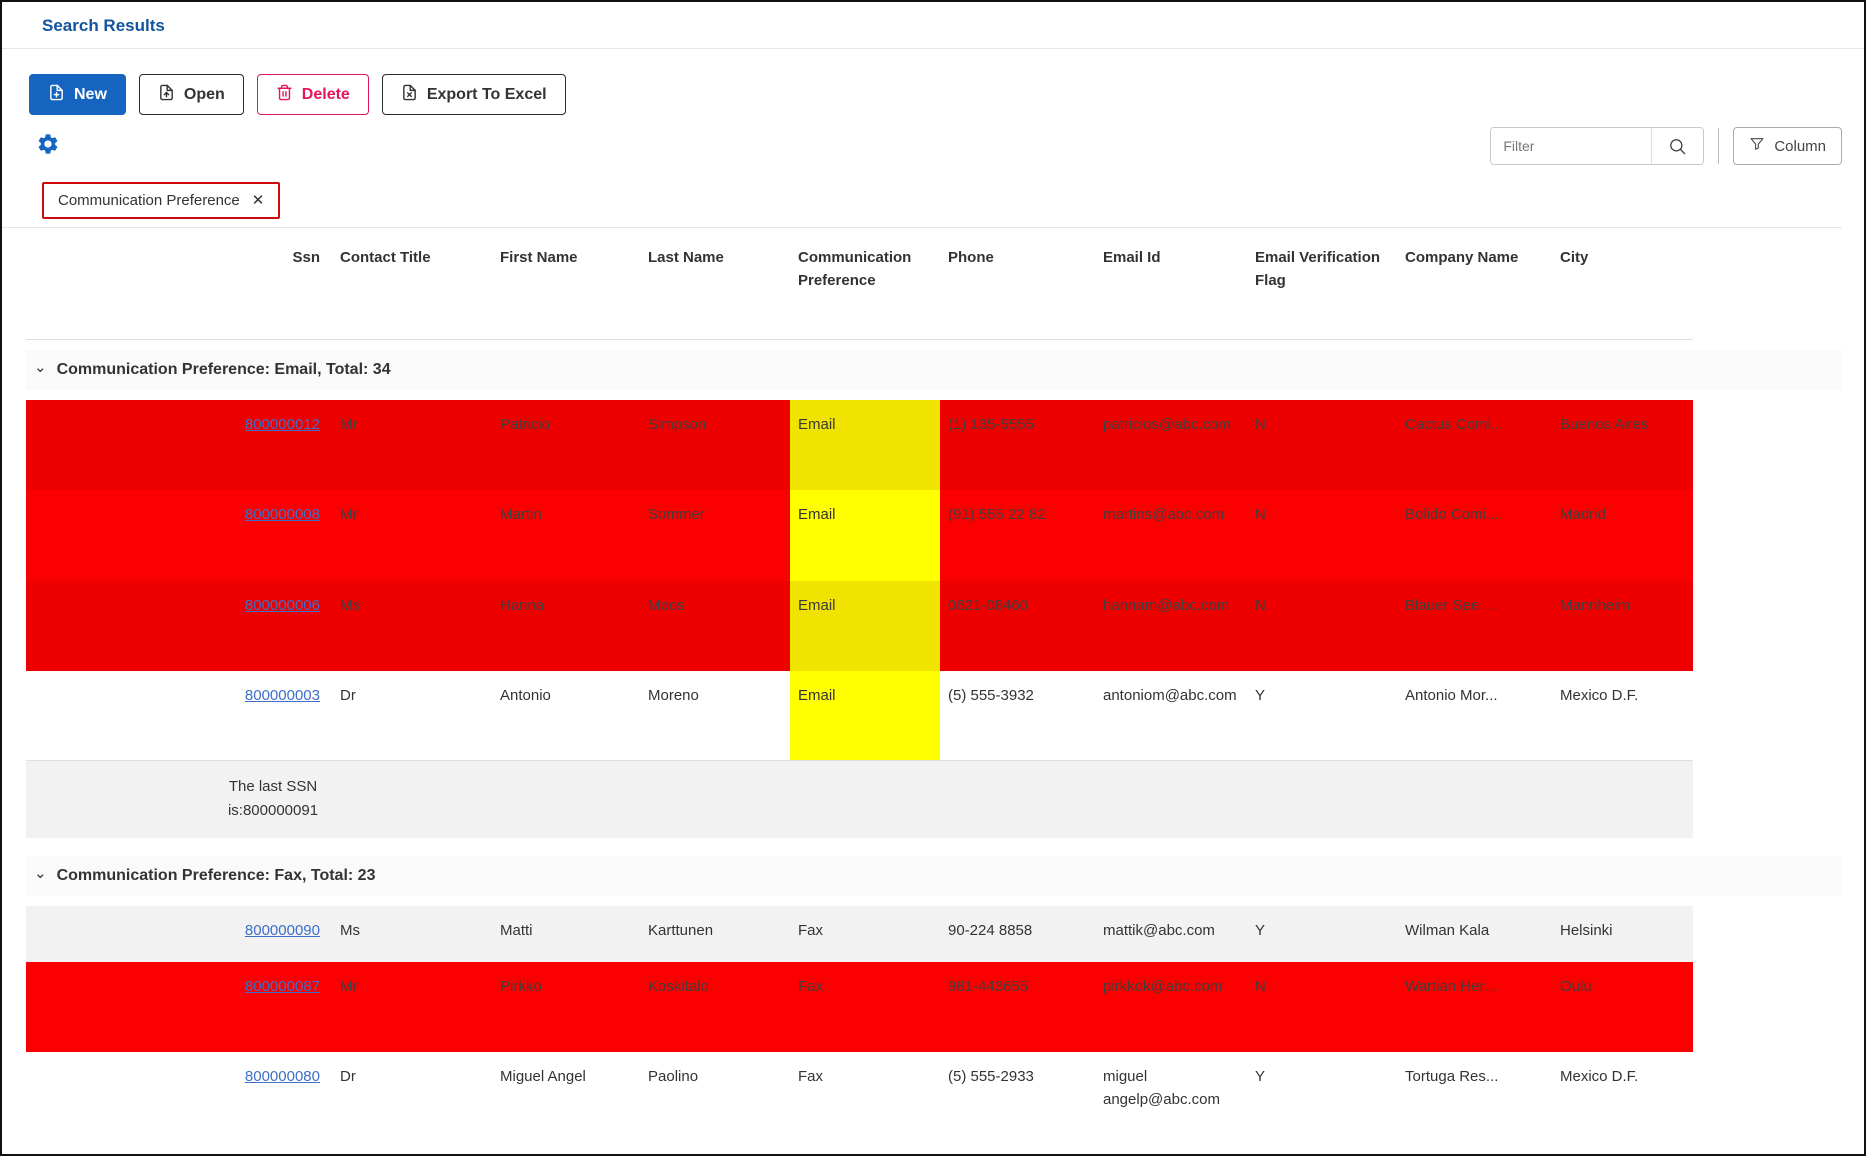  What do you see at coordinates (521, 986) in the screenshot?
I see `cell-first-name: Pirkko` at bounding box center [521, 986].